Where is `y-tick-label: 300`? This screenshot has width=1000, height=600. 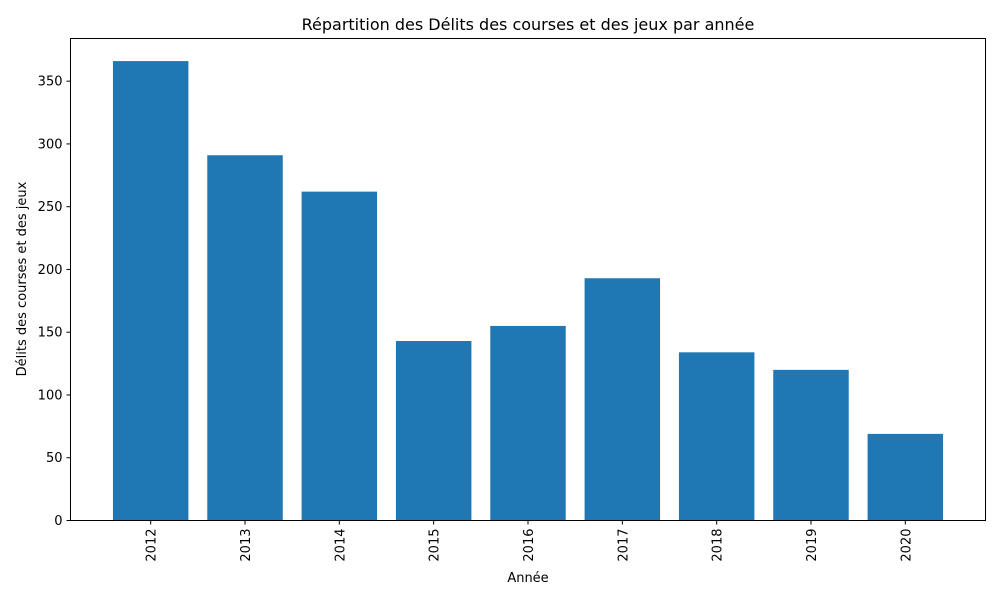
y-tick-label: 300 is located at coordinates (50, 144).